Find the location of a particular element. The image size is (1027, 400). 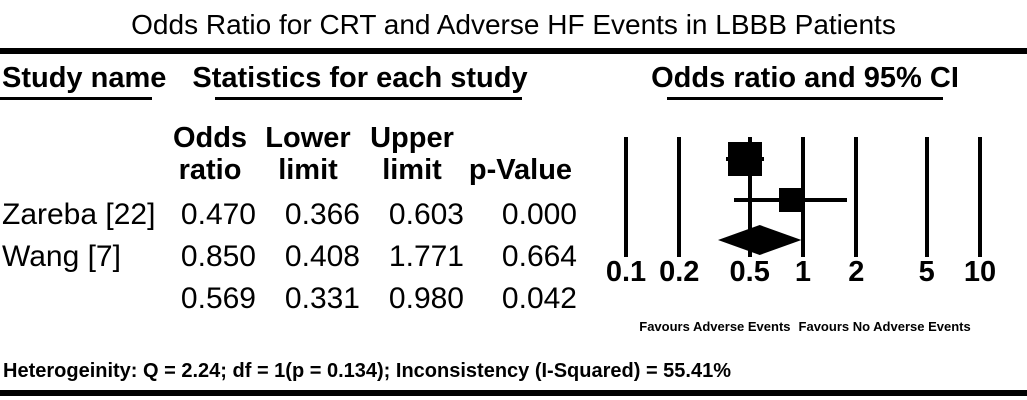

upper-limit-value: 0.980 is located at coordinates (426, 298).